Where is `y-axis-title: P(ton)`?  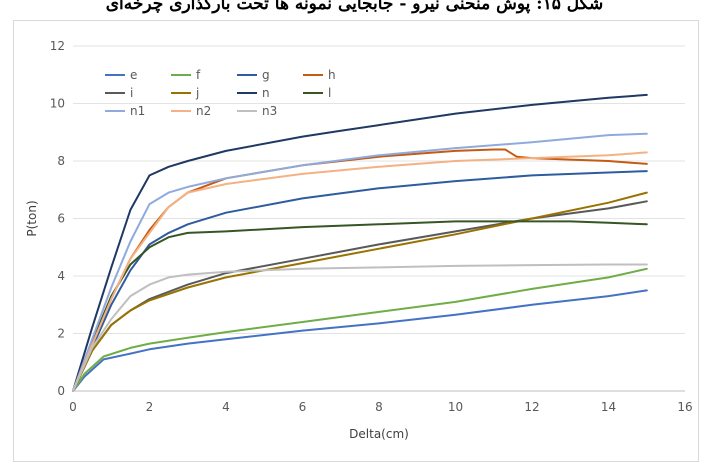 y-axis-title: P(ton) is located at coordinates (32, 218).